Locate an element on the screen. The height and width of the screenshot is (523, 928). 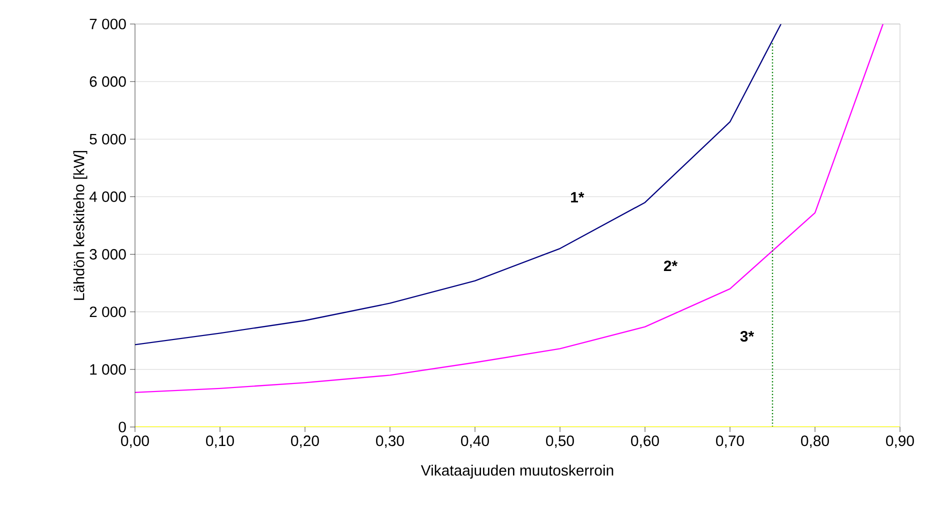
x-tick-label: 0,90 is located at coordinates (900, 442).